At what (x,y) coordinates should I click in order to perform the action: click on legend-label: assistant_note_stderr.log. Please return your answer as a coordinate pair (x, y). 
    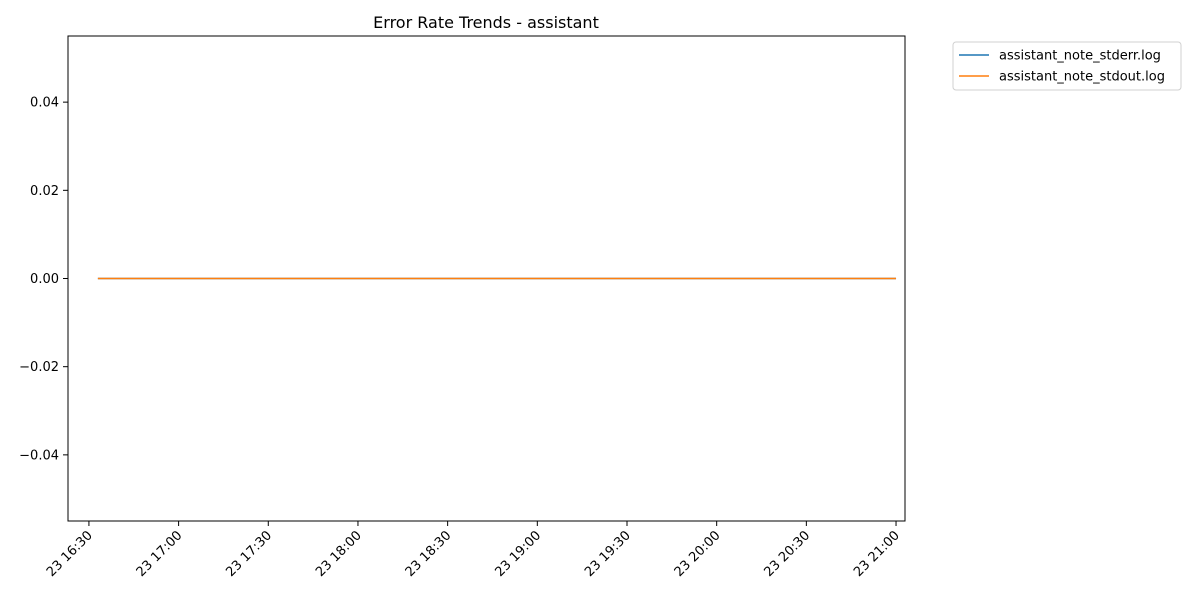
    Looking at the image, I should click on (1080, 56).